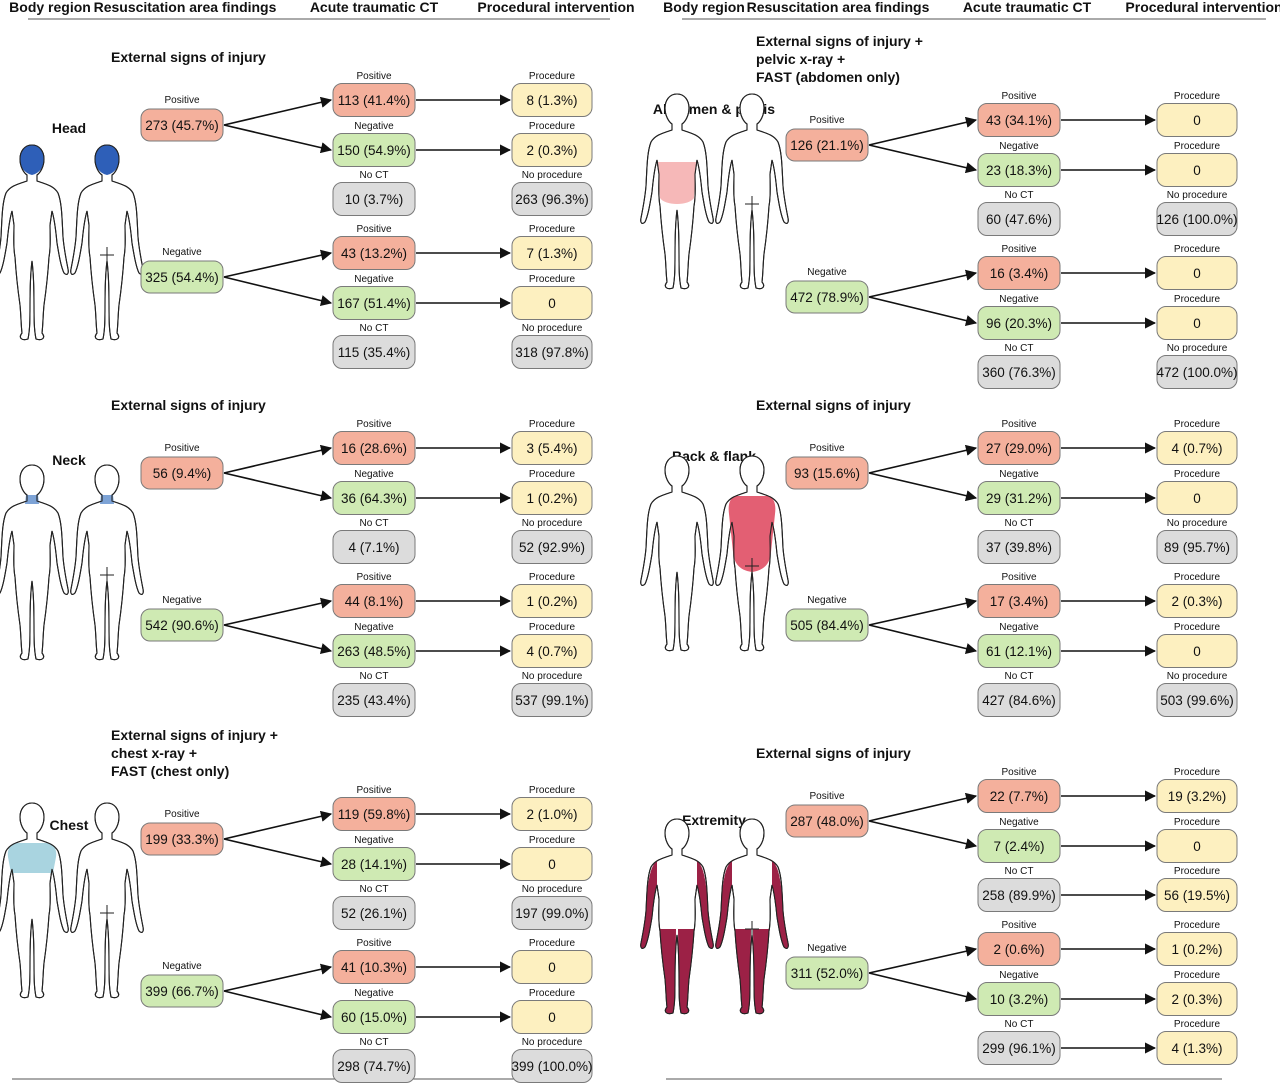  I want to click on ct-result-box: 44 (8.1%), so click(374, 601).